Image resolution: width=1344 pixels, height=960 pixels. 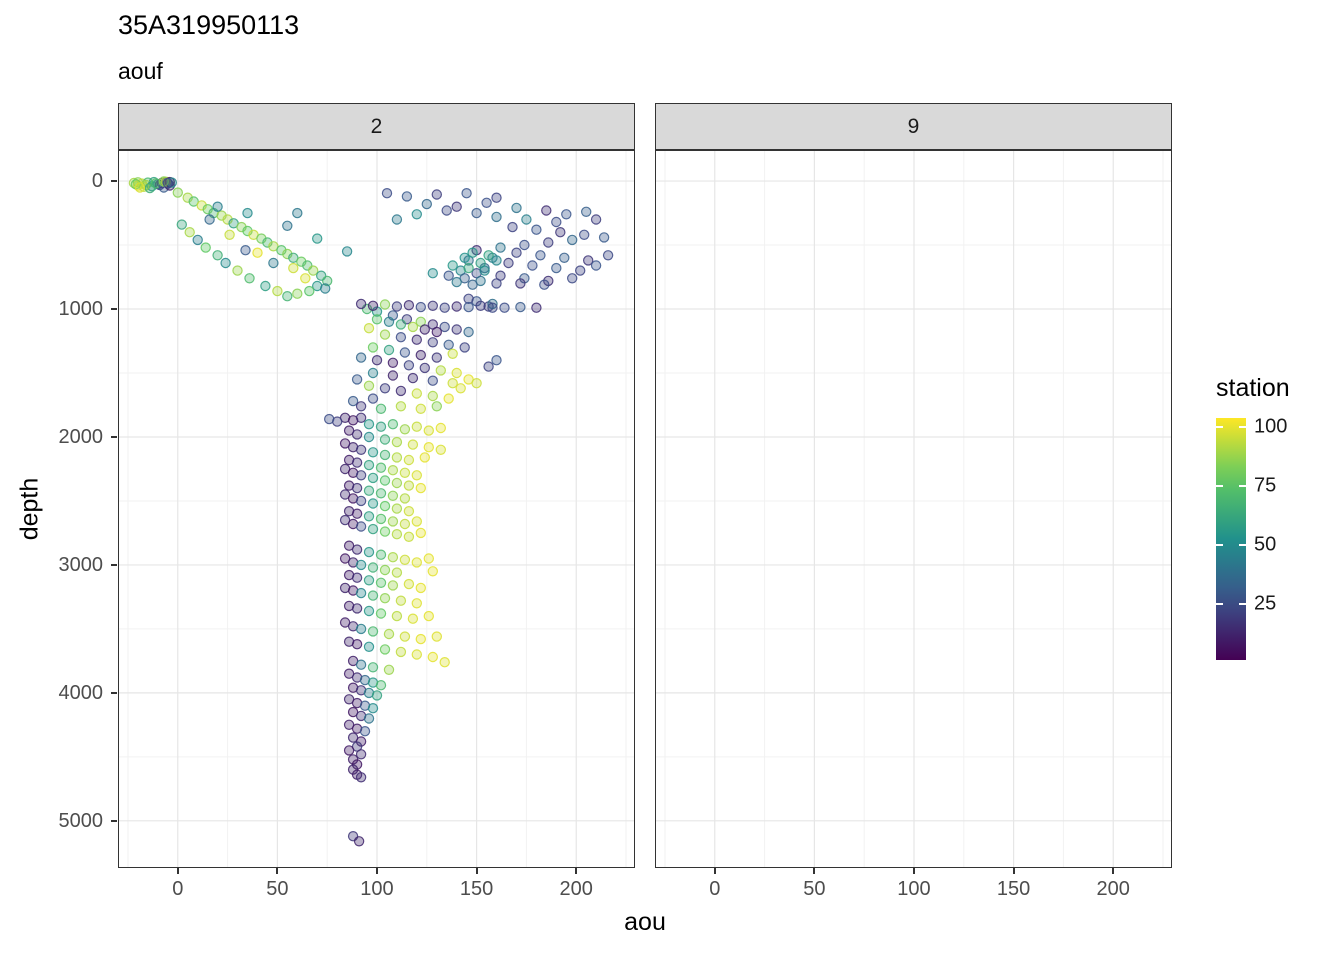 I want to click on facet-strip-2: 2, so click(x=376, y=126).